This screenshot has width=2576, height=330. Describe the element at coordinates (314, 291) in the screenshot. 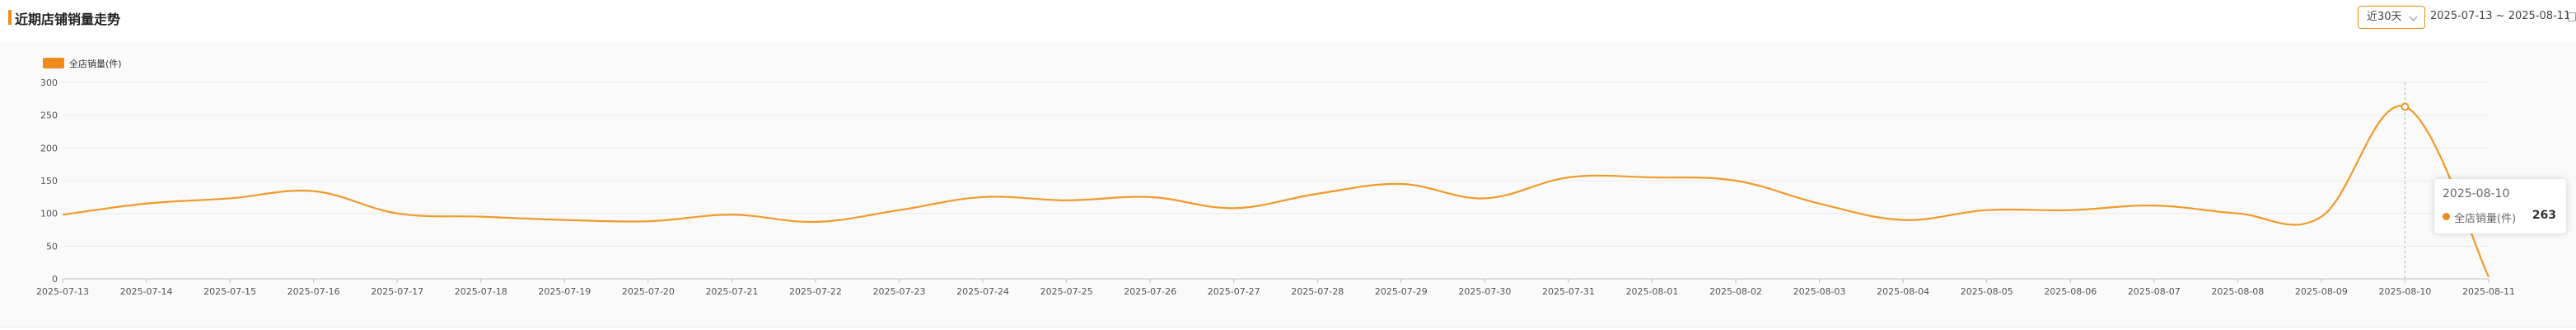

I see `x-tick-label: 2025-07-16` at that location.